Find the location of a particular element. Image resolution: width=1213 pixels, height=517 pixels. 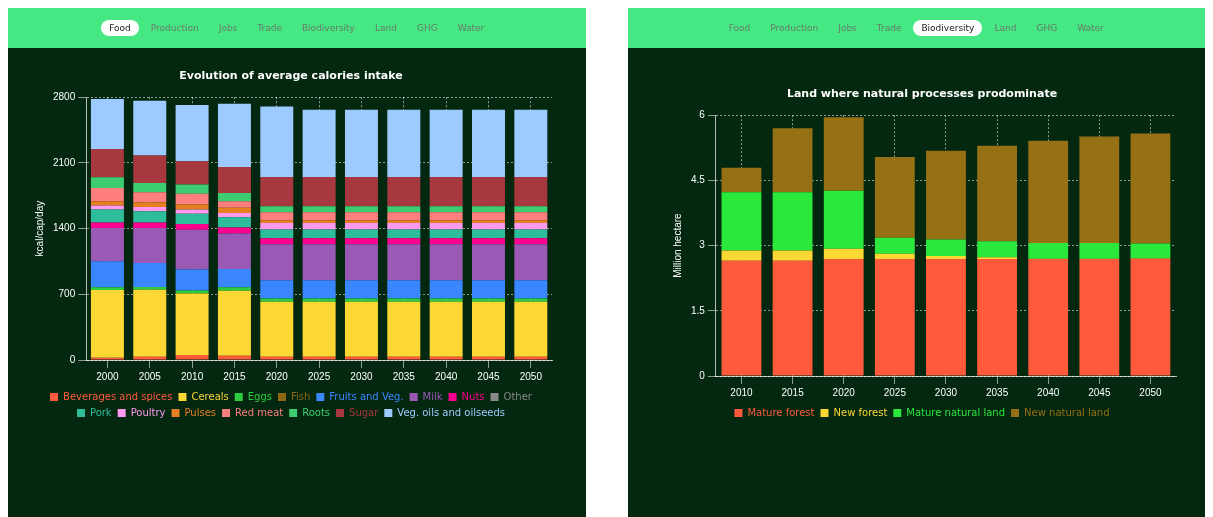

legend-label: Milk is located at coordinates (432, 396).